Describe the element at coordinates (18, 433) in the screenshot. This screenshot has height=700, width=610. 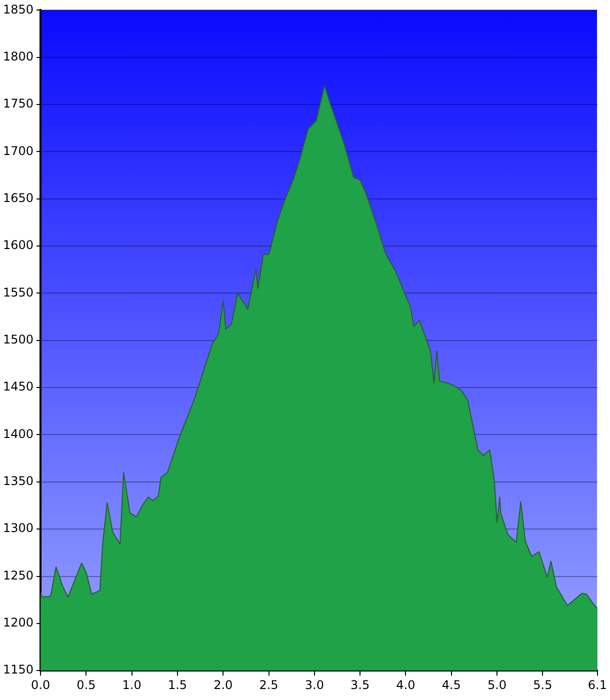
I see `y-tick-label: 1400` at that location.